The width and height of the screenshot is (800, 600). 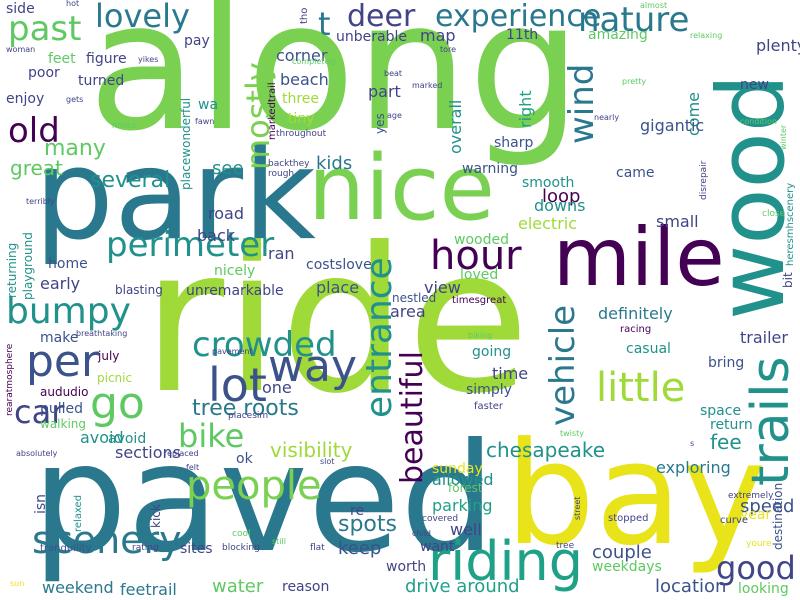 What do you see at coordinates (704, 180) in the screenshot?
I see `word-disrepair: disrepair` at bounding box center [704, 180].